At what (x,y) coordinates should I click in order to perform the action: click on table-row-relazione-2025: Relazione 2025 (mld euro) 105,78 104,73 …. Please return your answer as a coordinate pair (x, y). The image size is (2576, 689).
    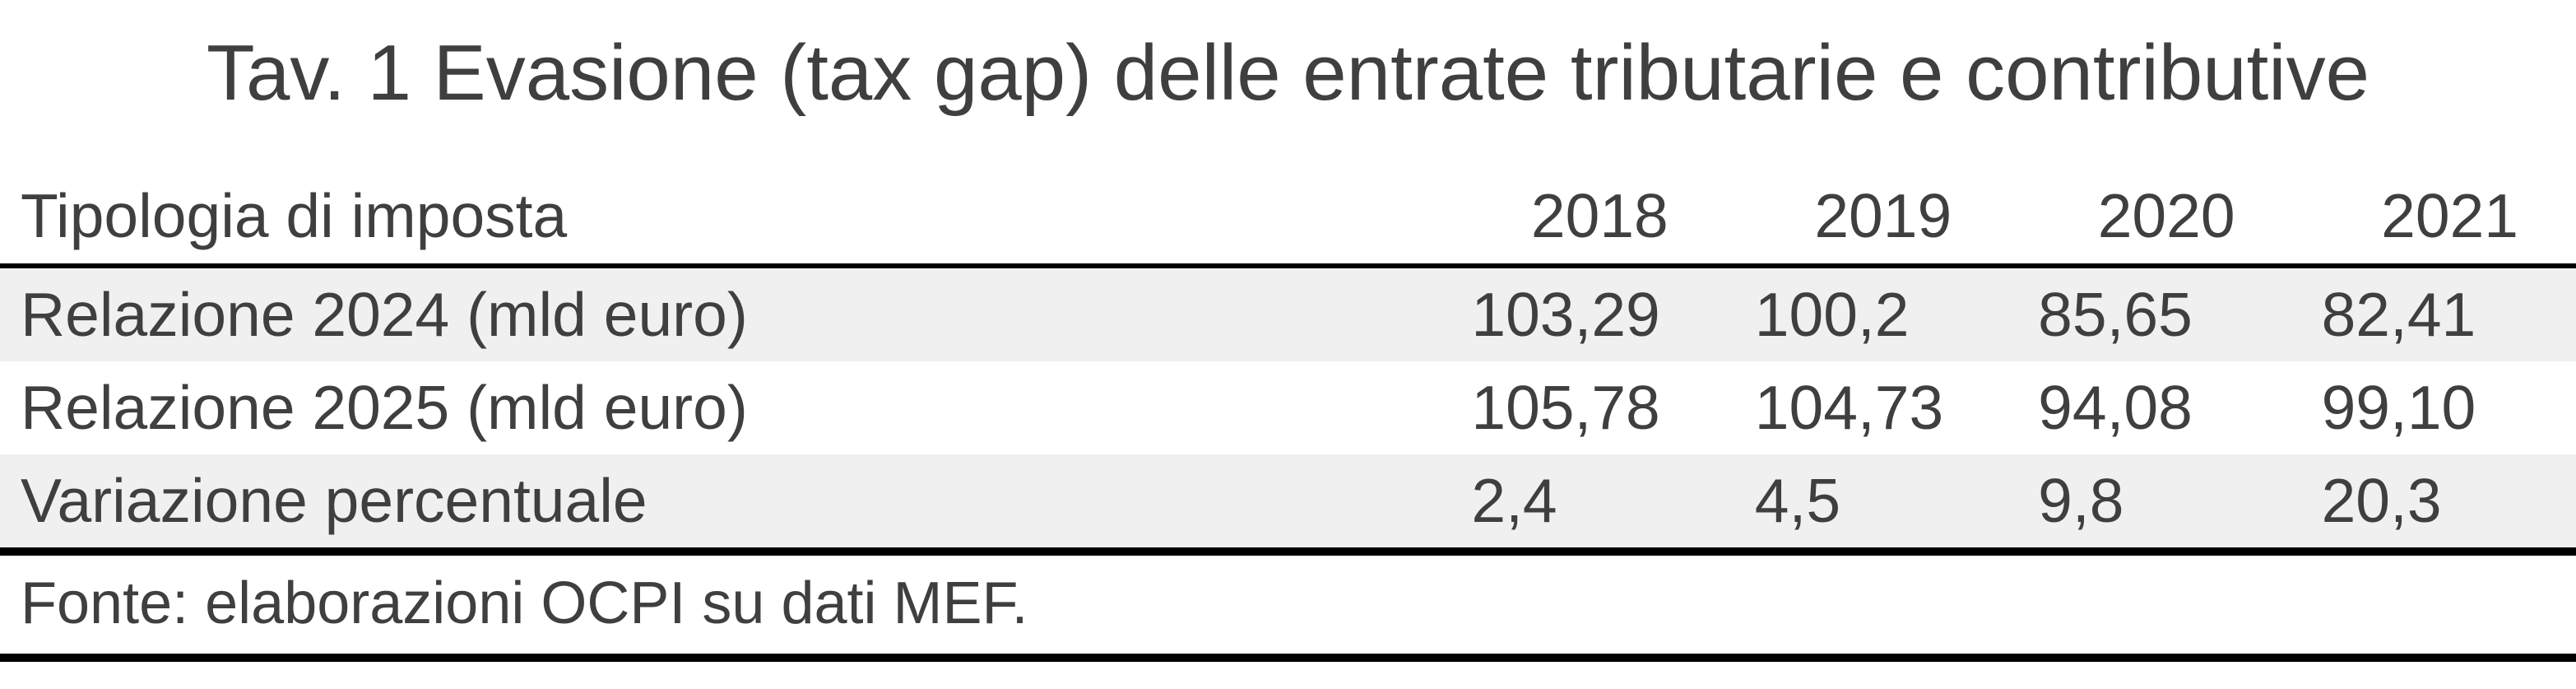
    Looking at the image, I should click on (1288, 407).